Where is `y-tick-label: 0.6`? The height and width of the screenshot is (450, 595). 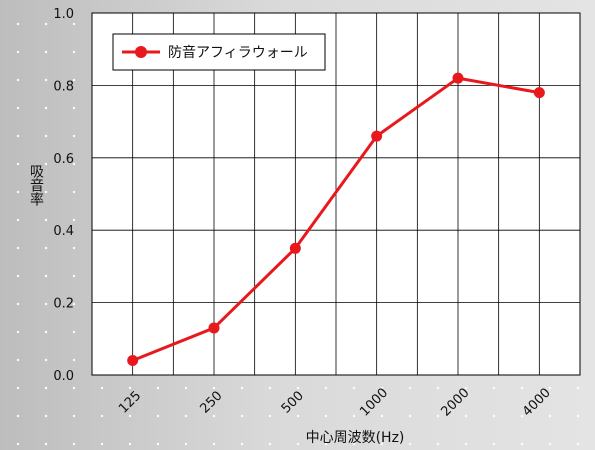
y-tick-label: 0.6 is located at coordinates (63, 159).